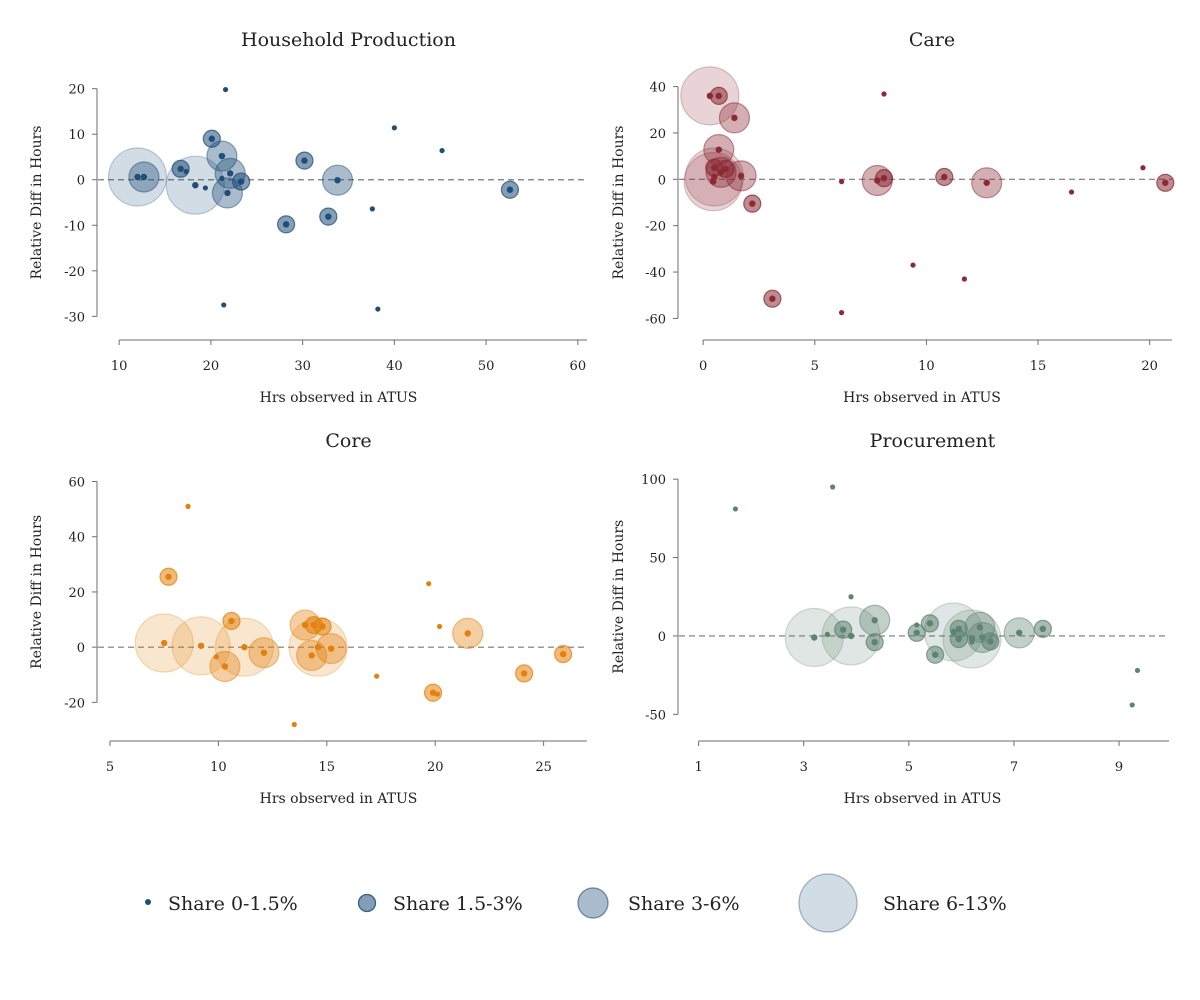 Image resolution: width=1200 pixels, height=1000 pixels. I want to click on x-tick-label: 60, so click(578, 366).